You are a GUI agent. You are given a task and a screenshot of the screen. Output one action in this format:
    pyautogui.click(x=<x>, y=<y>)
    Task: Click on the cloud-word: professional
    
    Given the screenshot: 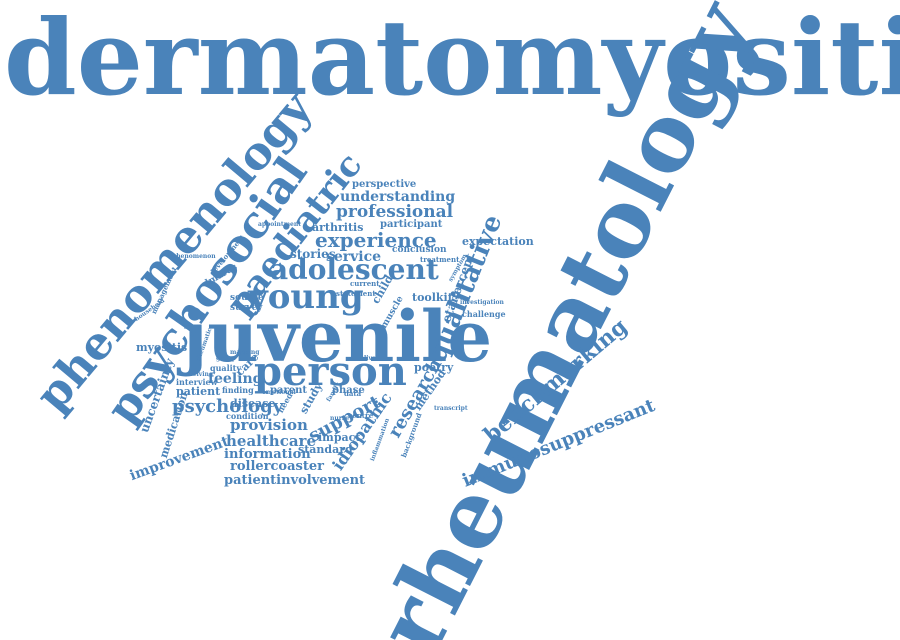 What is the action you would take?
    pyautogui.click(x=395, y=212)
    